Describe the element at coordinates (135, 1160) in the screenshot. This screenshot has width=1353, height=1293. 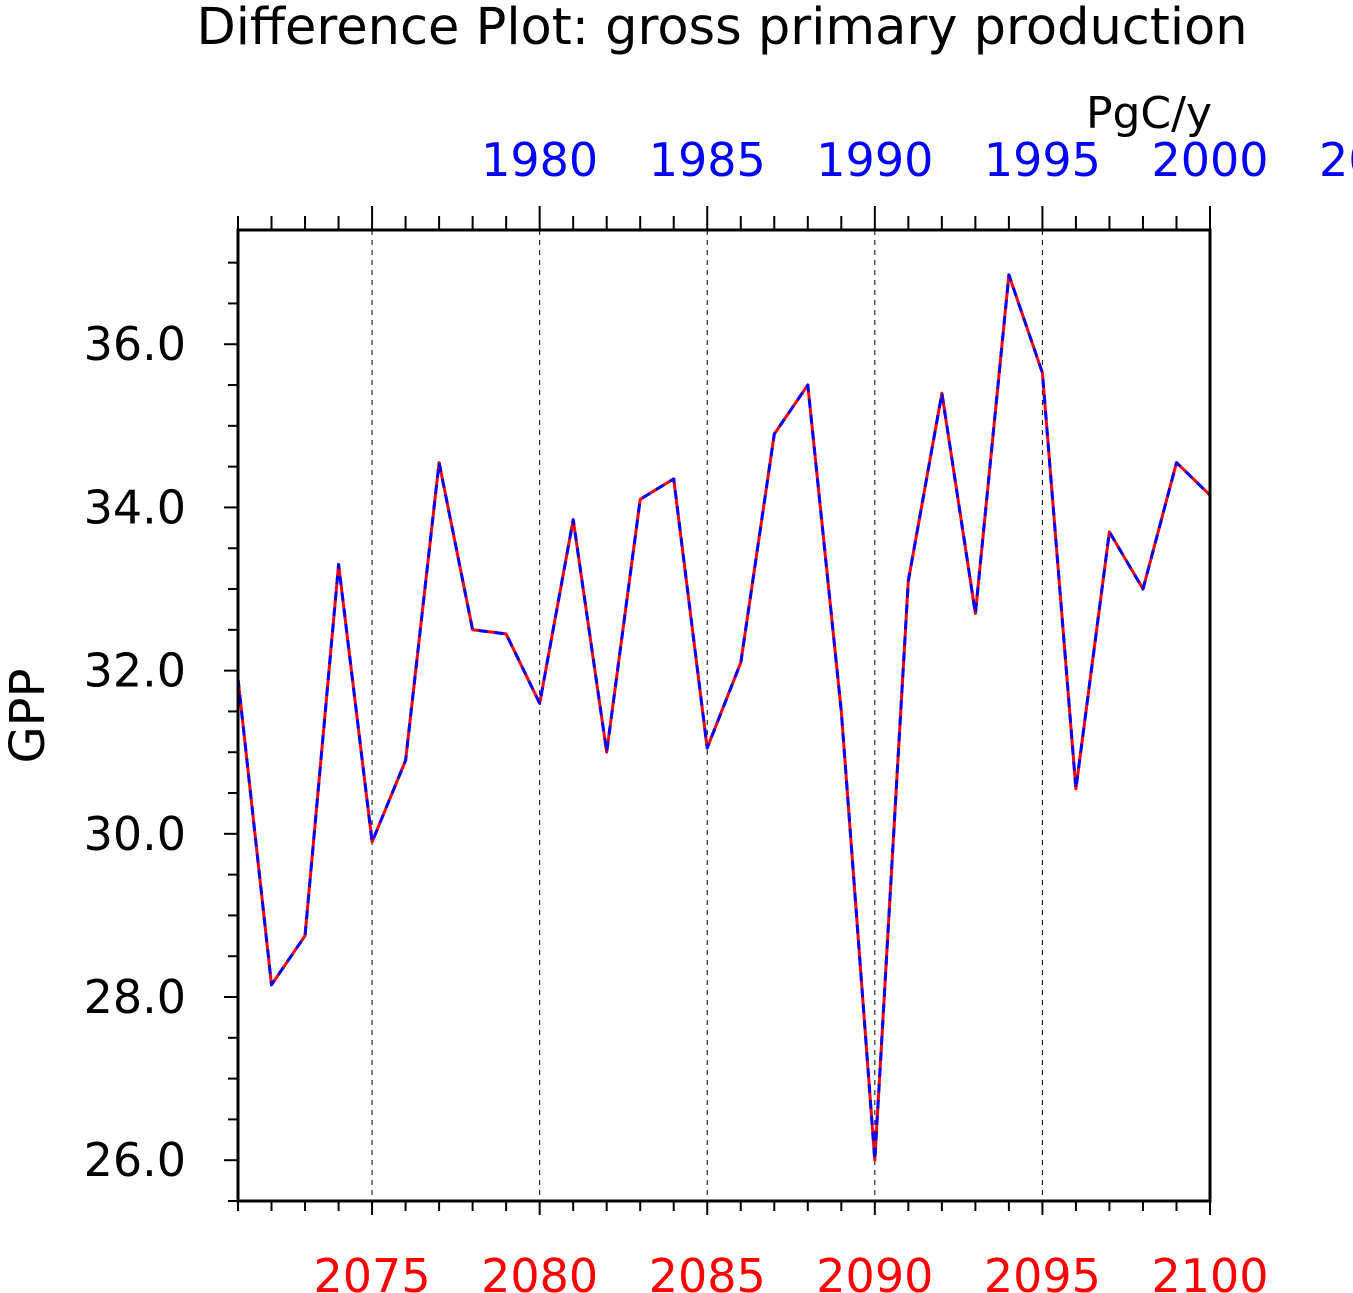
I see `y-tick-label: 26.0` at that location.